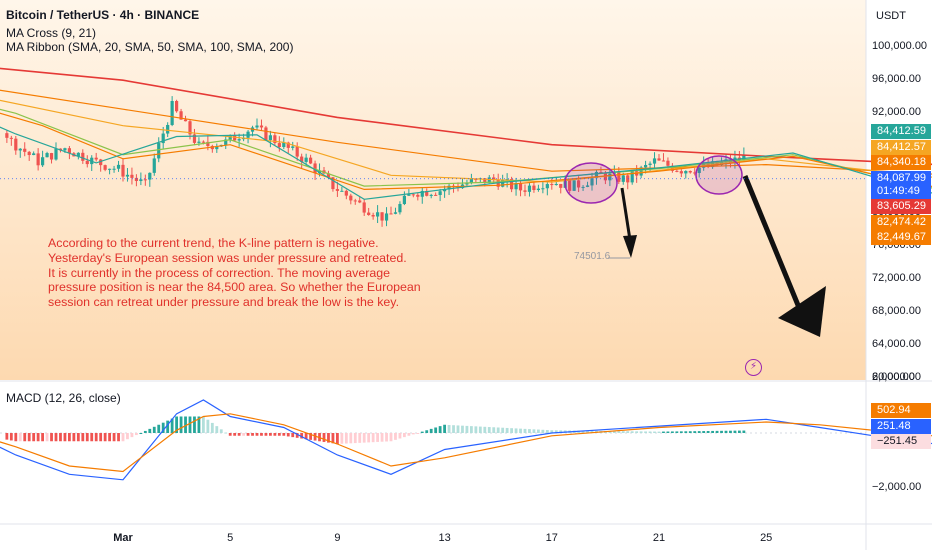  I want to click on price-badge: 84,412.57, so click(901, 147).